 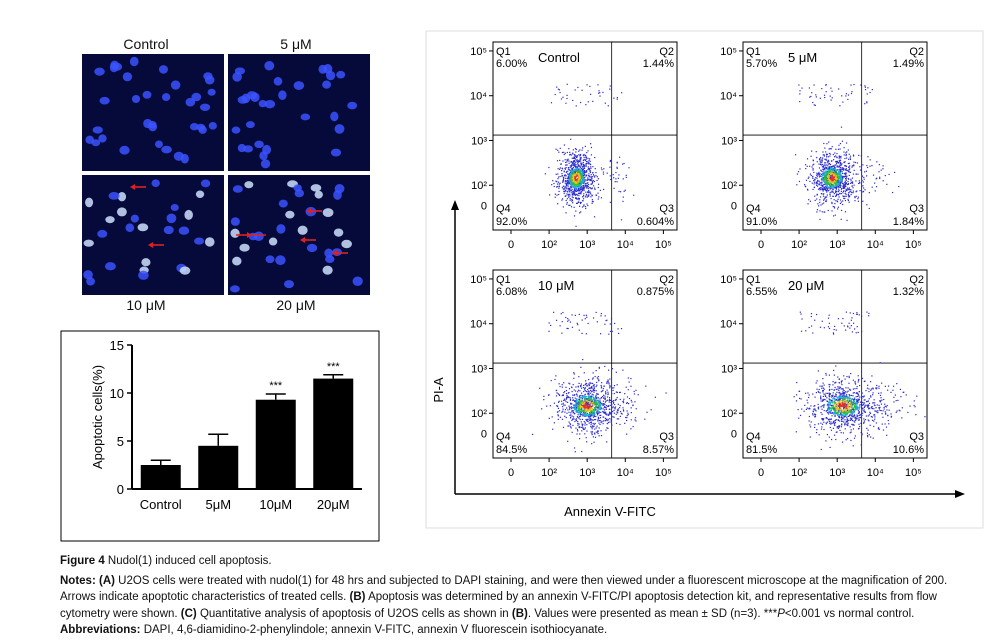 I want to click on notes-c-ref: (B), so click(x=519, y=613).